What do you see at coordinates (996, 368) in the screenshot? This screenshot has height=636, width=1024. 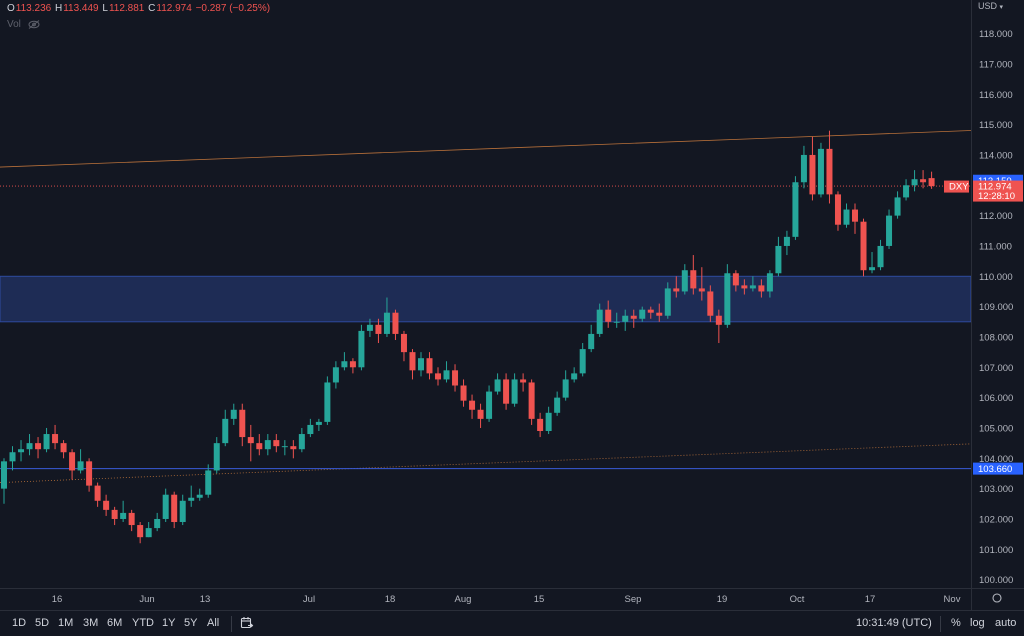 I see `y-tick-label: 107.000` at bounding box center [996, 368].